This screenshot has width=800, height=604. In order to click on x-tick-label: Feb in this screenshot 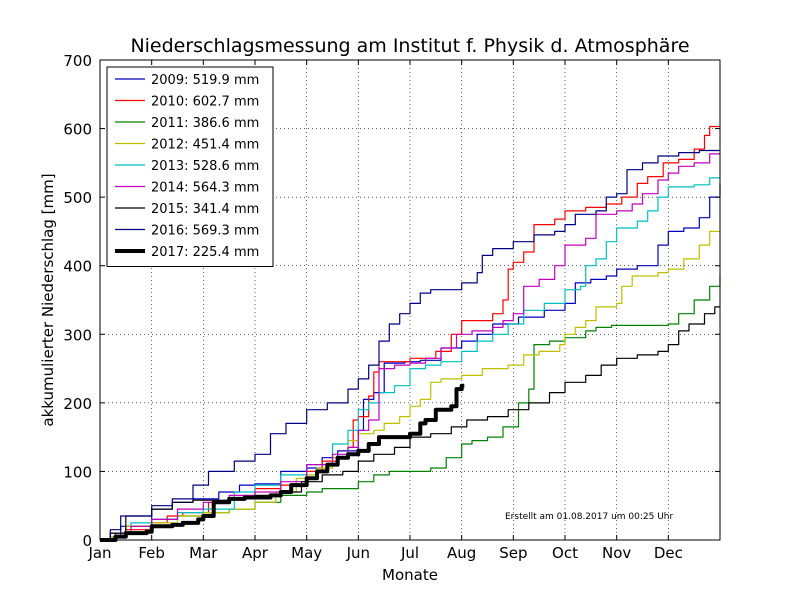, I will do `click(151, 553)`.